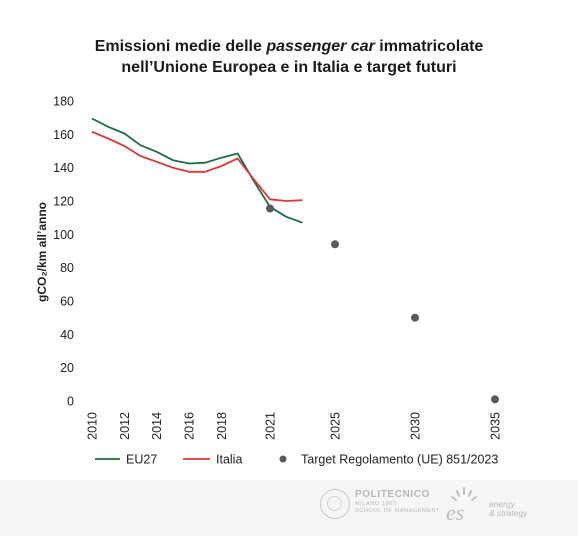 The width and height of the screenshot is (578, 536). I want to click on legend-label: EU27, so click(141, 460).